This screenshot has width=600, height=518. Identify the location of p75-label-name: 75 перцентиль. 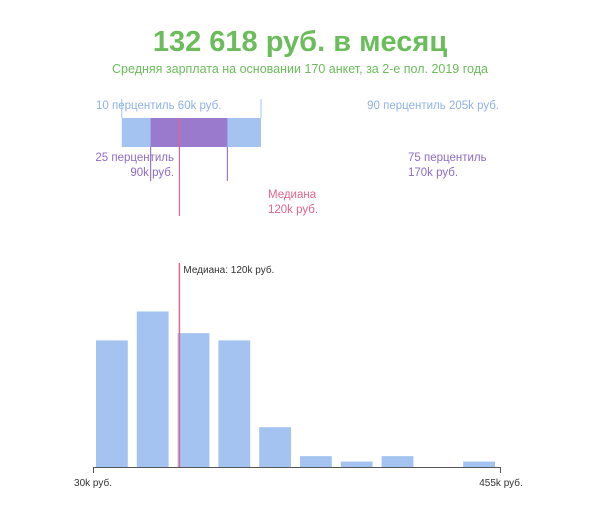
(447, 158).